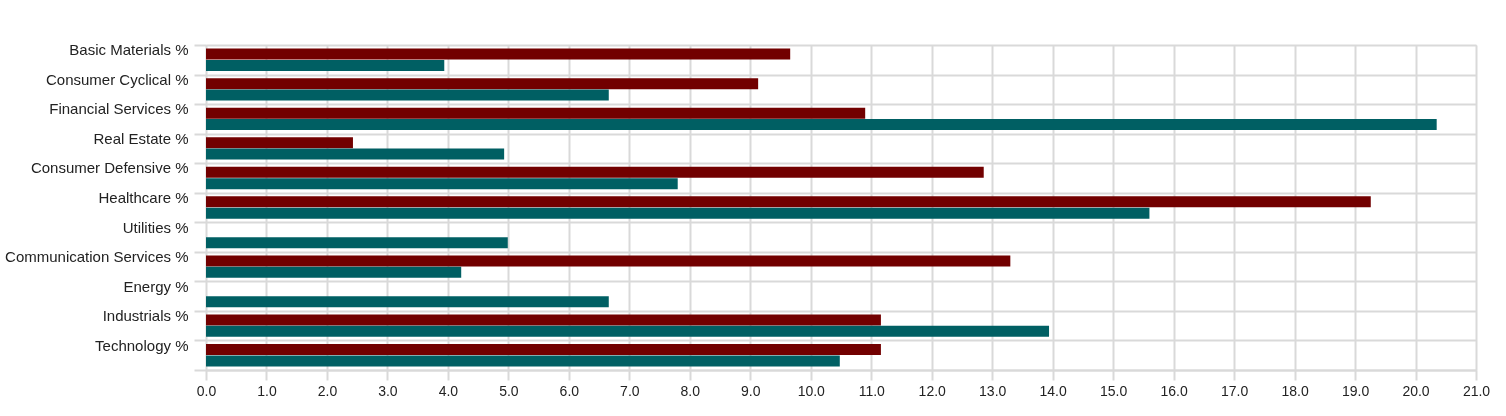 The image size is (1506, 416). What do you see at coordinates (1416, 390) in the screenshot?
I see `x-tick-label: 20.0` at bounding box center [1416, 390].